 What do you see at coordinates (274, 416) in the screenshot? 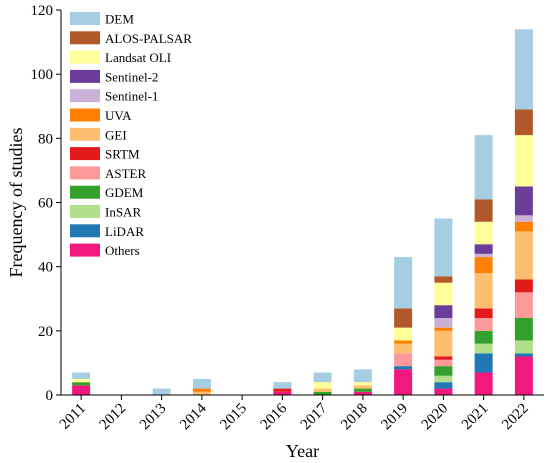
I see `x-tick-label: 2016` at bounding box center [274, 416].